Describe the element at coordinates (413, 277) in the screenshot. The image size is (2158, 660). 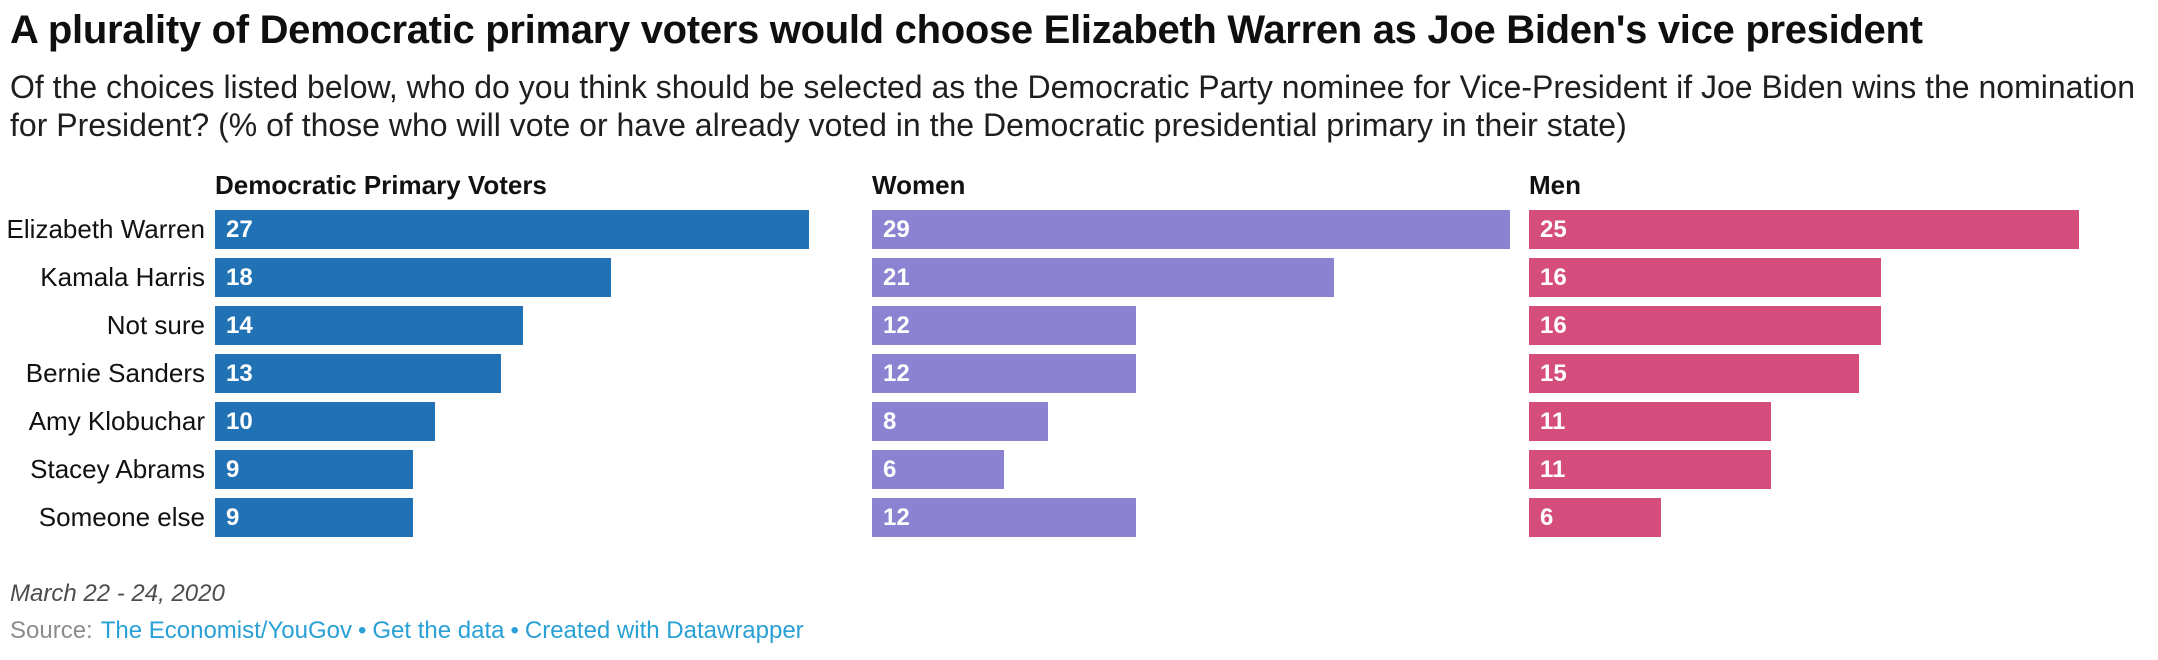
I see `bar: 18` at that location.